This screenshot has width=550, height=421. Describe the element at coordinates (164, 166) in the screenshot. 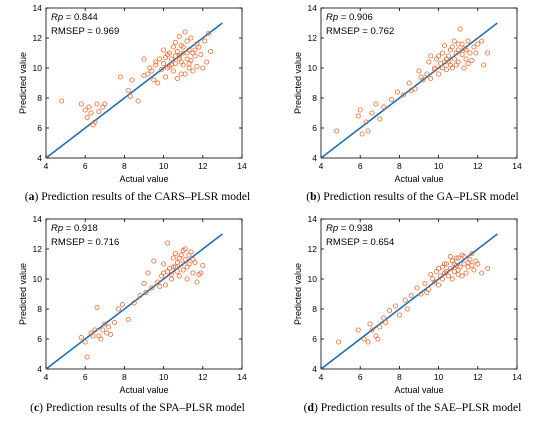

I see `x-tick-label: 10` at that location.